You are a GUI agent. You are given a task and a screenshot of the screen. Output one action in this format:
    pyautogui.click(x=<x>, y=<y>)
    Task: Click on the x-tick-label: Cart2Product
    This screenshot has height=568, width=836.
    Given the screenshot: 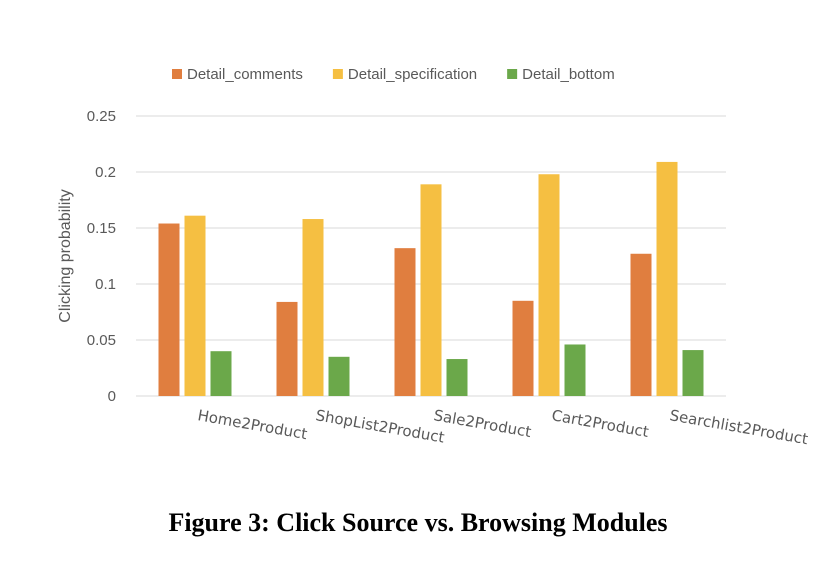 What is the action you would take?
    pyautogui.click(x=600, y=423)
    